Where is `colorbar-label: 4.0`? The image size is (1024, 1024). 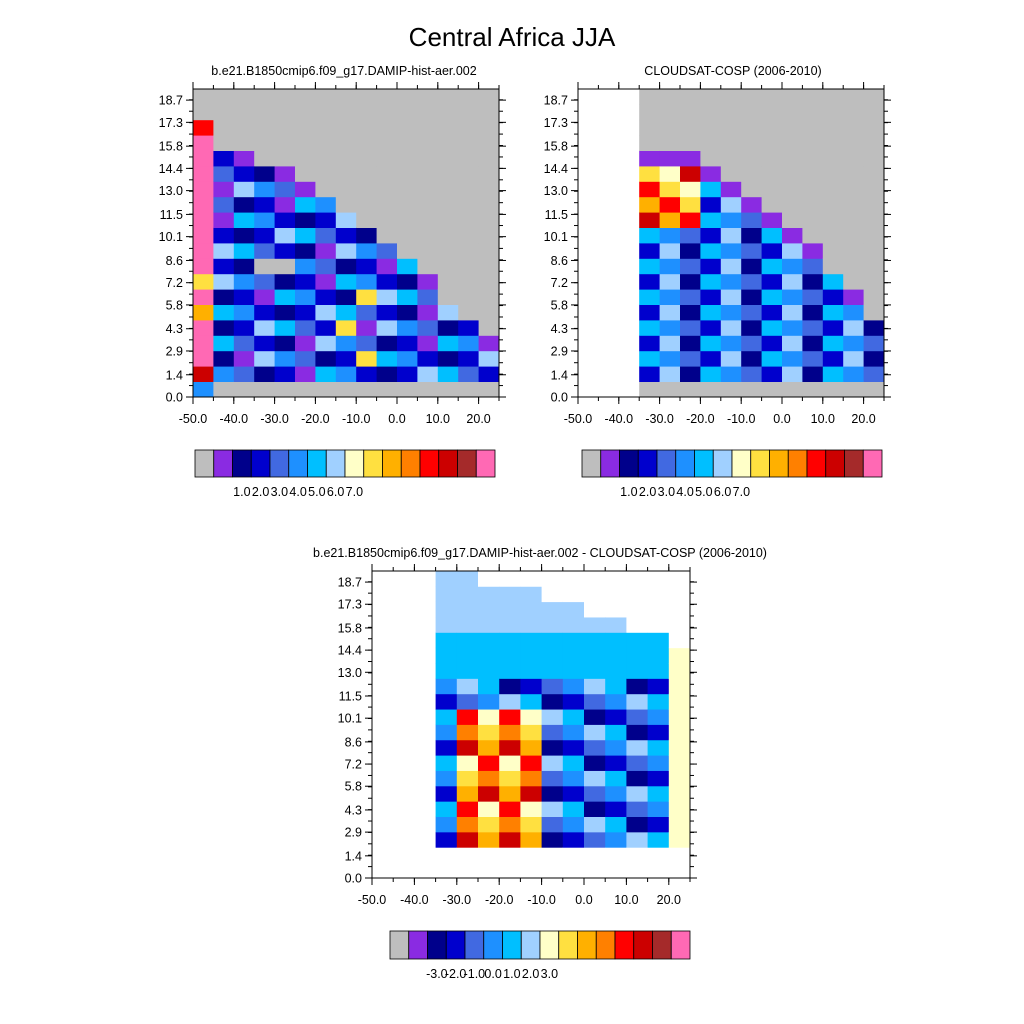 colorbar-label: 4.0 is located at coordinates (297, 492).